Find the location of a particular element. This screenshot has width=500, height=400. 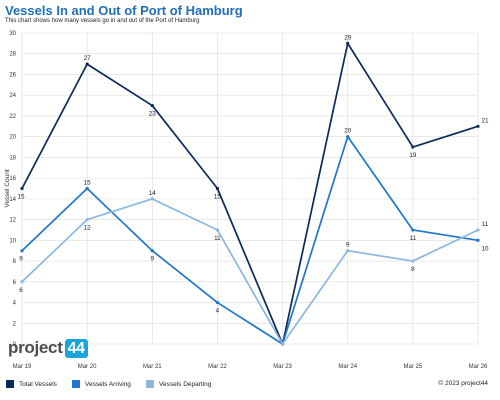

x-tick-label: Mar 26 is located at coordinates (478, 367).